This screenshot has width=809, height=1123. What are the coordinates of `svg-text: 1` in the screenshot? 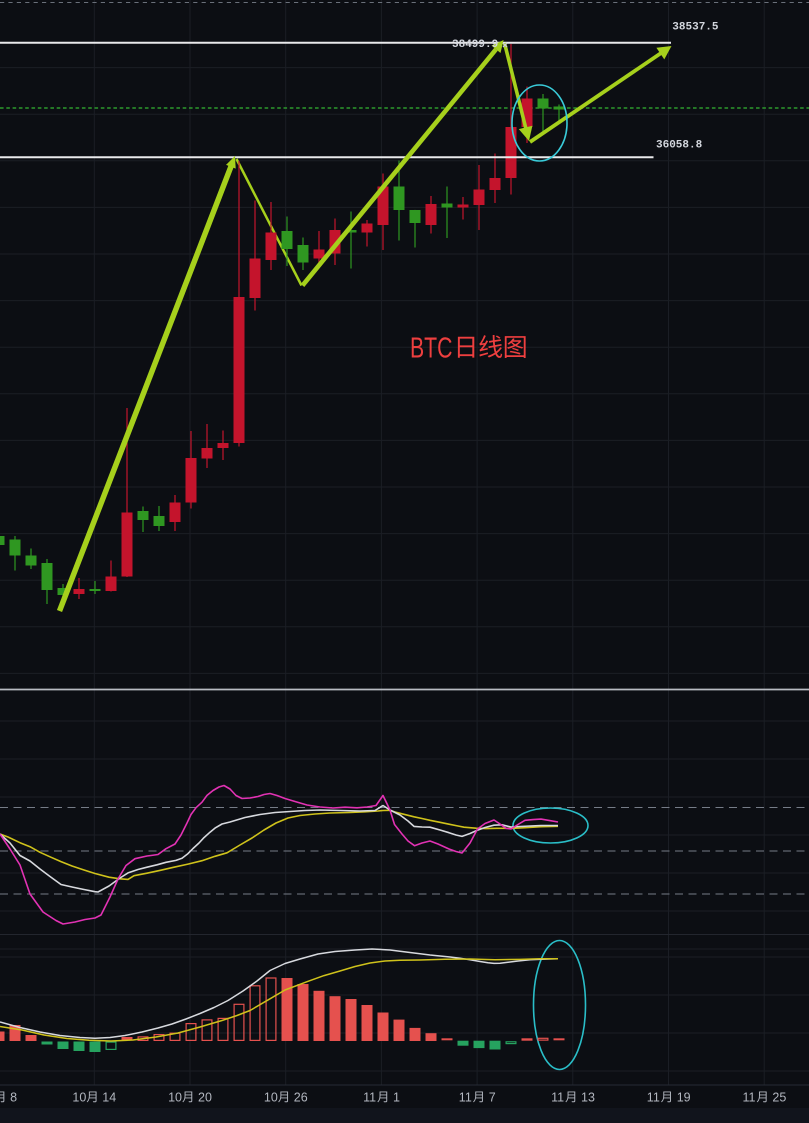 It's located at (396, 1097).